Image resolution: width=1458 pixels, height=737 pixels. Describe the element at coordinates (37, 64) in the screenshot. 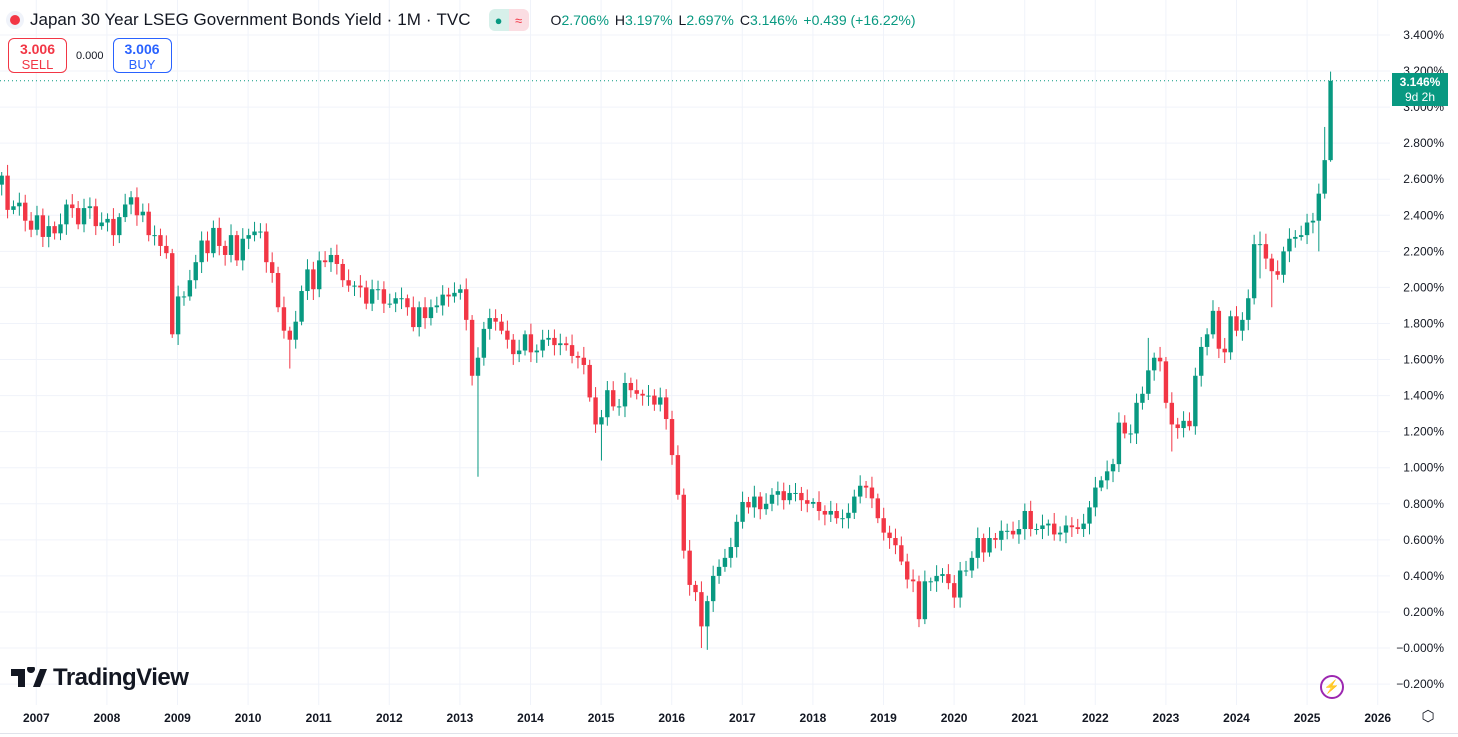

I see `sell-label: SELL` at that location.